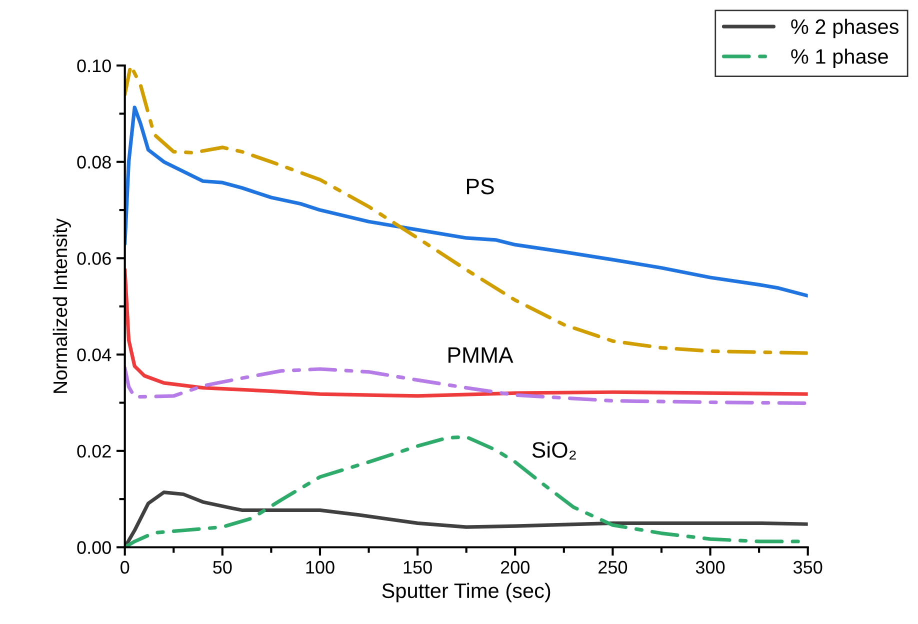 This screenshot has height=624, width=918. What do you see at coordinates (710, 567) in the screenshot?
I see `x-tick-label: 300` at bounding box center [710, 567].